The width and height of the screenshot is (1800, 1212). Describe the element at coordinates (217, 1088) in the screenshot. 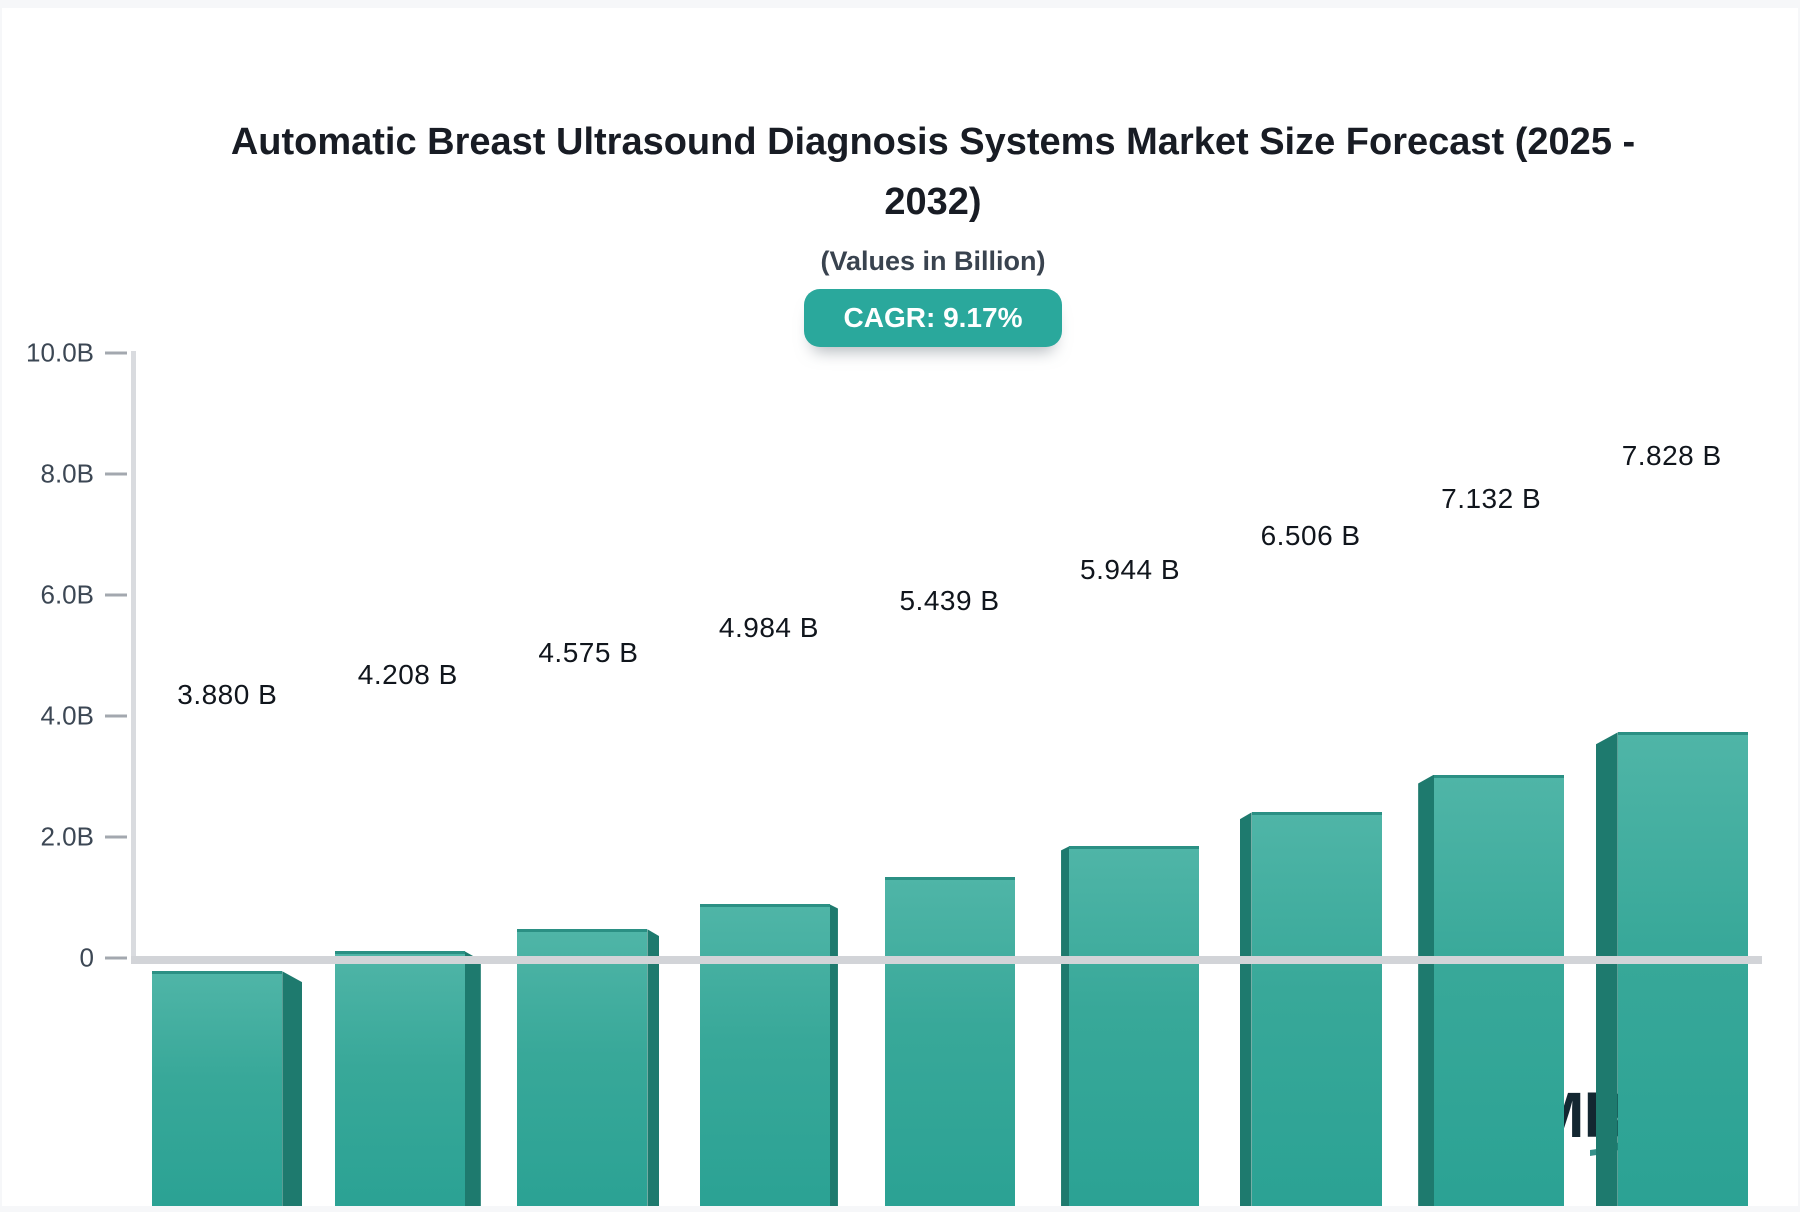

I see `bar-2025` at that location.